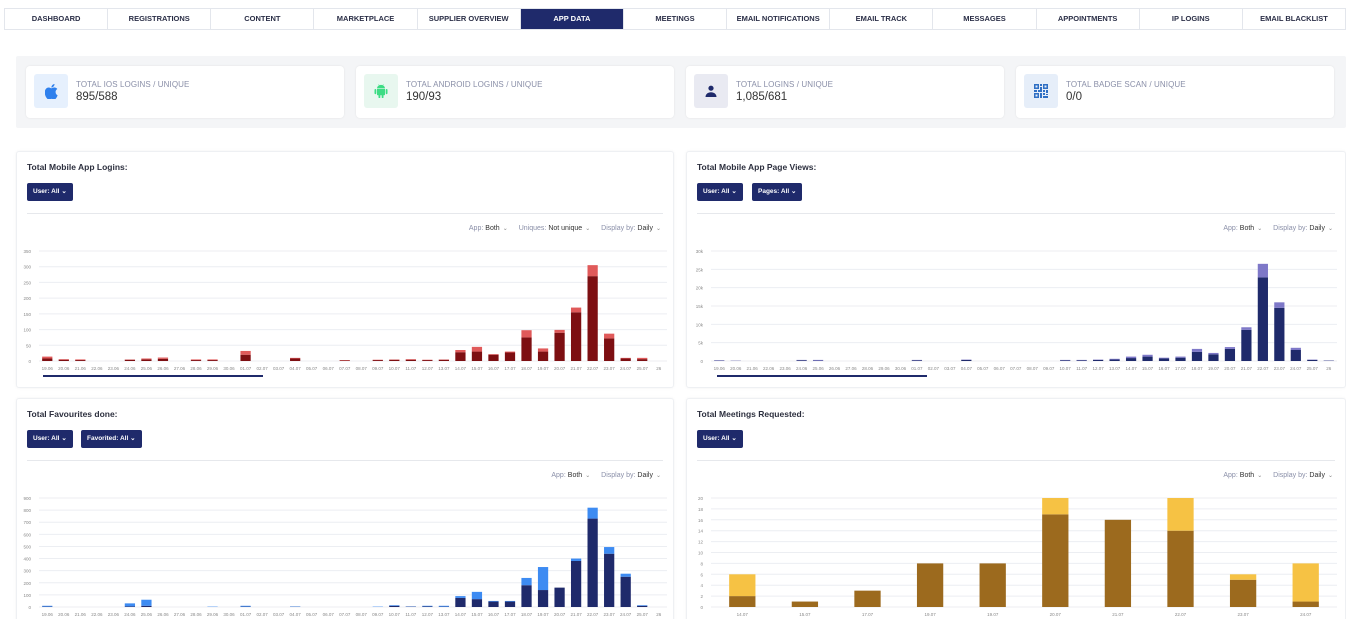 The image size is (1346, 619). I want to click on y-tick-label: 50, so click(29, 345).